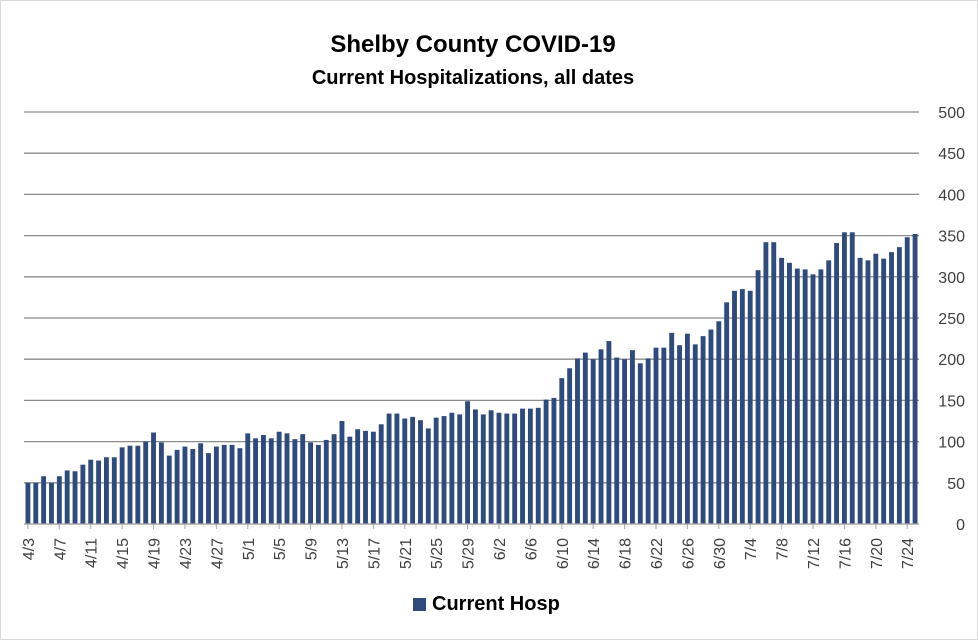  Describe the element at coordinates (908, 553) in the screenshot. I see `x-tick-label: 7/24` at that location.